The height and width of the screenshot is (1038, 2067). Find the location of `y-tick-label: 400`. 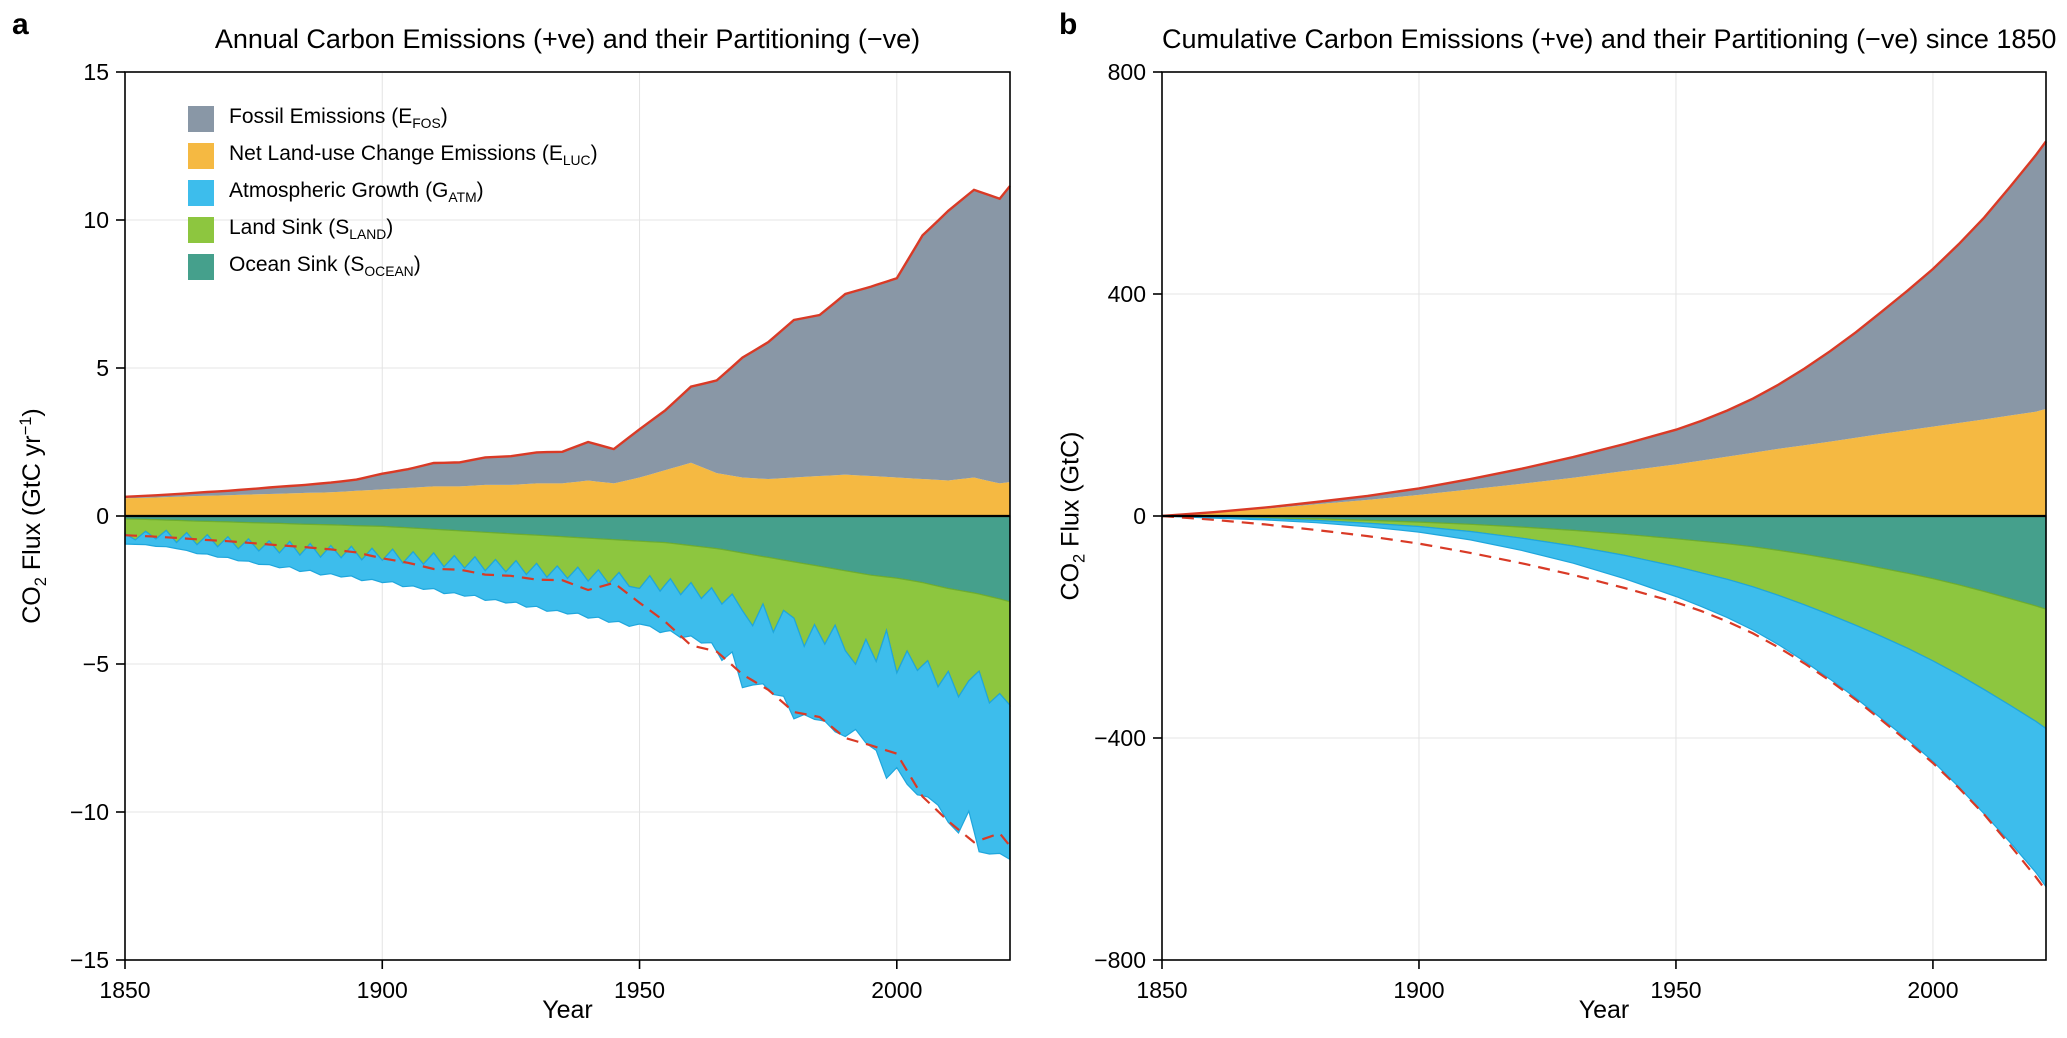

y-tick-label: 400 is located at coordinates (1127, 294).